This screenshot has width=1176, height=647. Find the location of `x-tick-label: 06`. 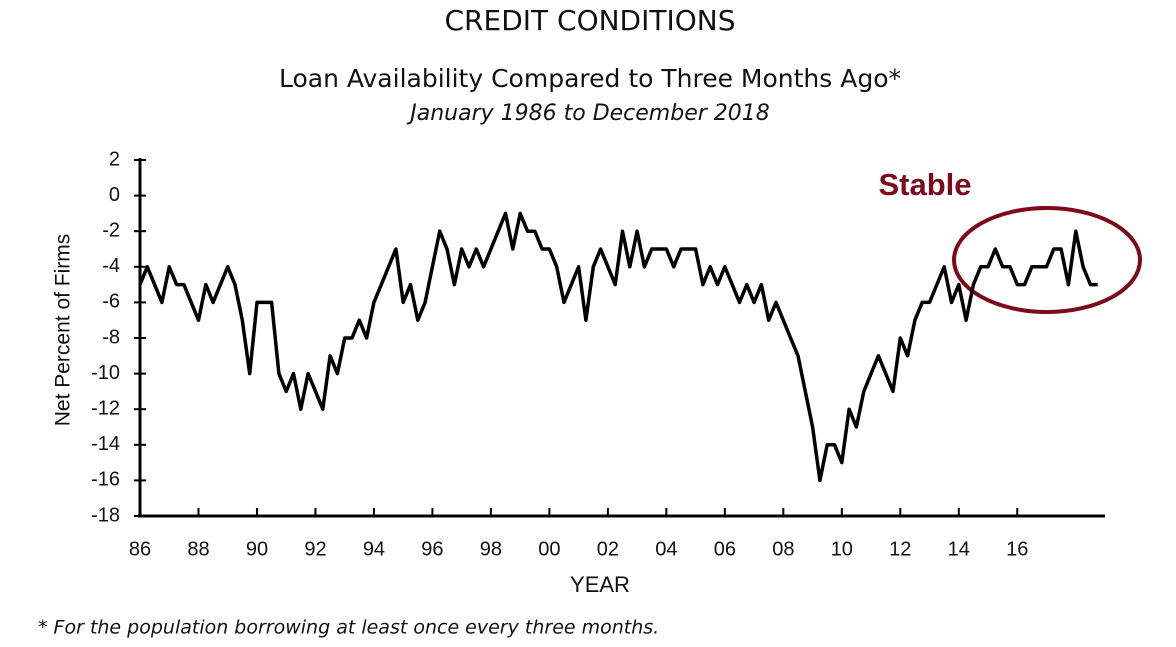

x-tick-label: 06 is located at coordinates (725, 549).